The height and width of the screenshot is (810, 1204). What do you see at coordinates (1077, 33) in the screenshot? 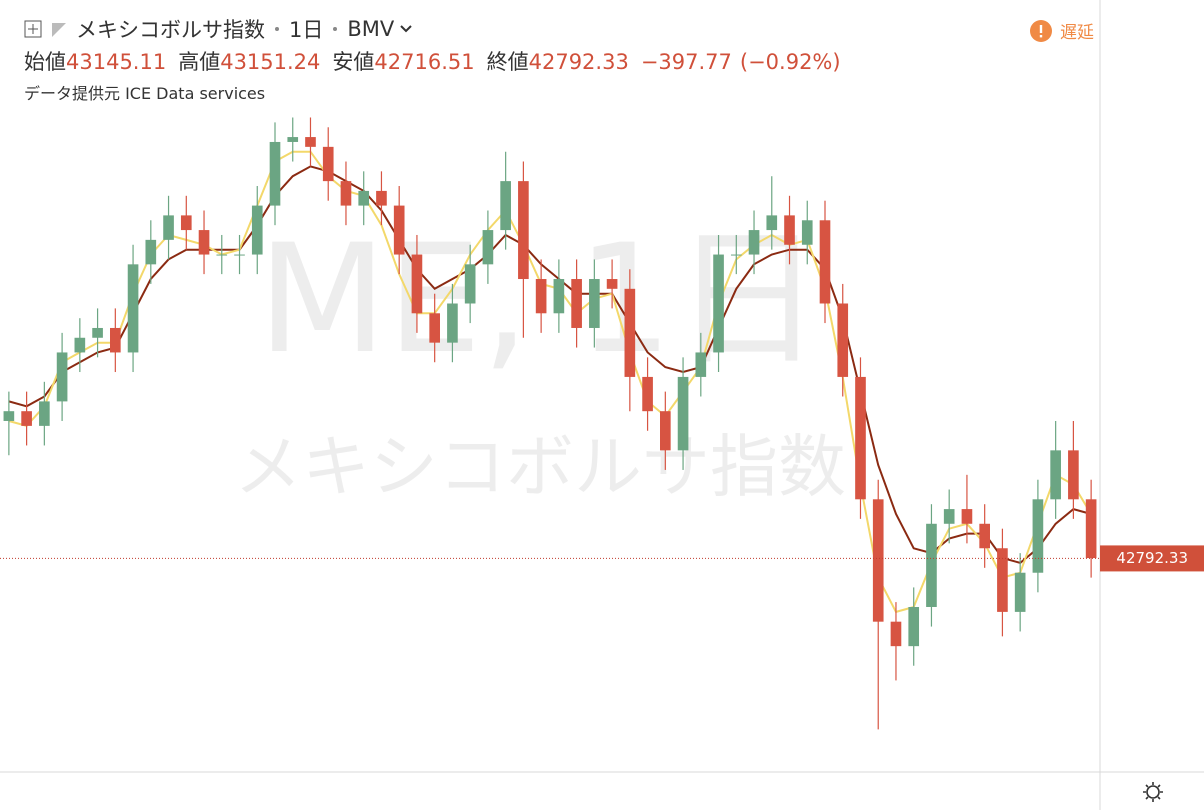
I see `delay-label: 遅延` at bounding box center [1077, 33].